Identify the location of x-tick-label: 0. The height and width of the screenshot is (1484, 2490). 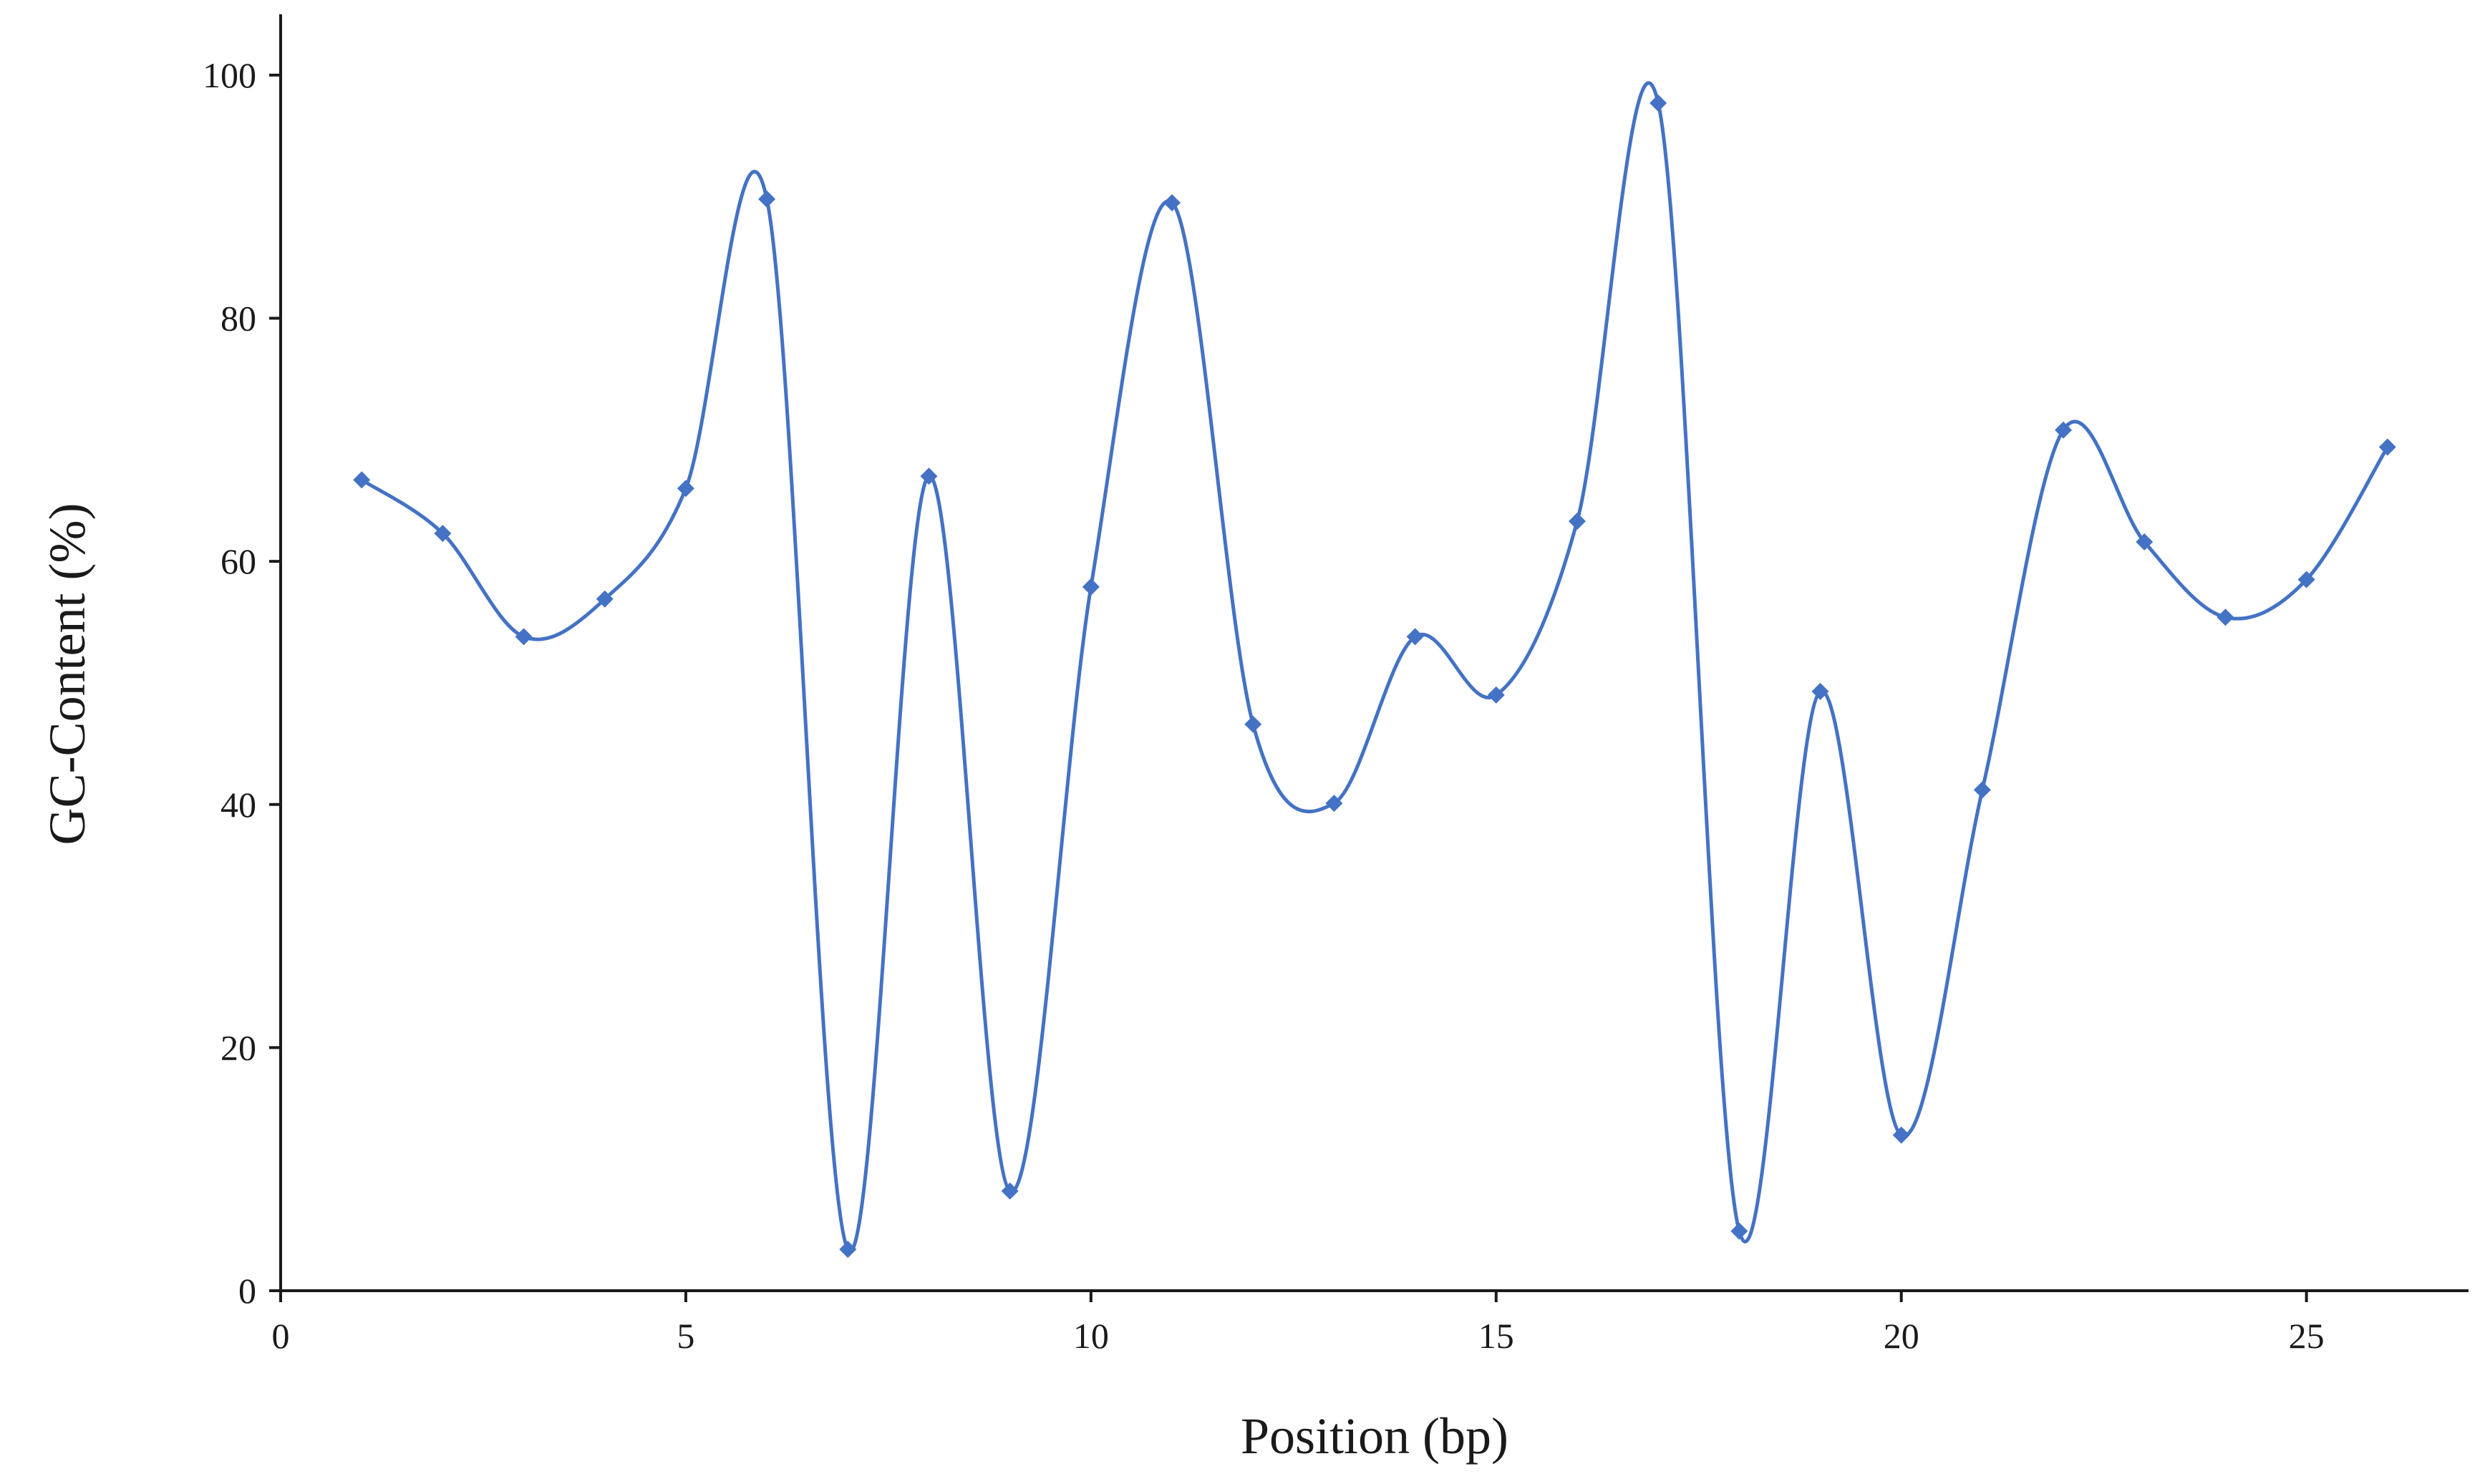
(281, 1336).